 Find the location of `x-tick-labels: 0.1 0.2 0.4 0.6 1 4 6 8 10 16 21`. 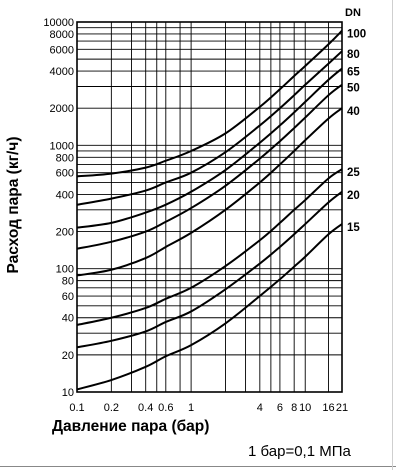

x-tick-labels: 0.1 0.2 0.4 0.6 1 4 6 8 10 16 21 is located at coordinates (208, 408).